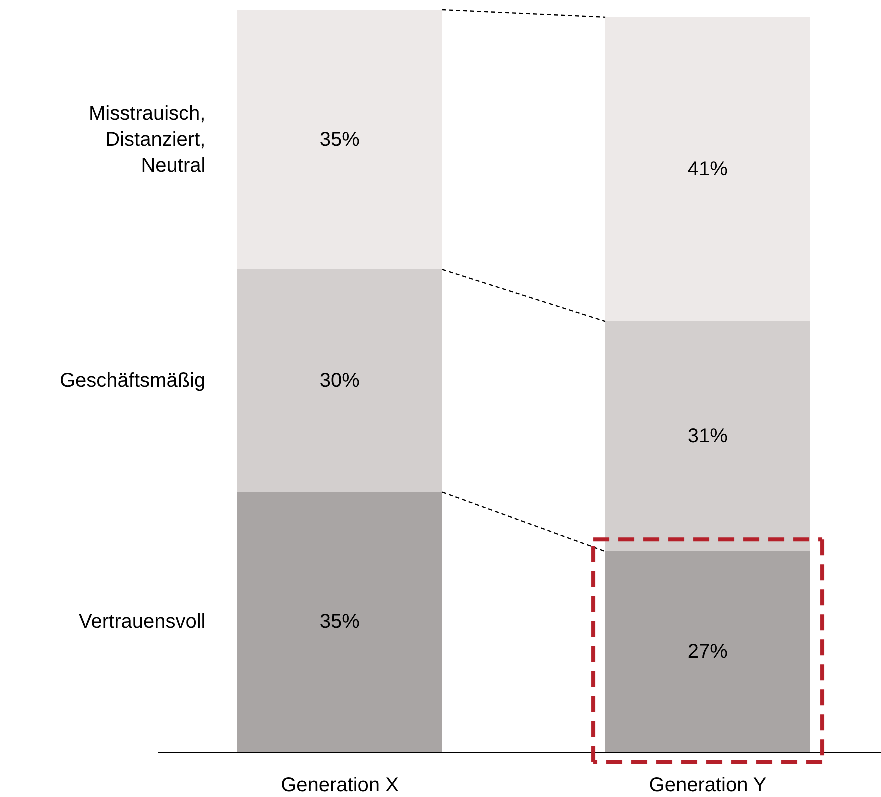  I want to click on series-label: Geschäftsmäßig, so click(133, 381).